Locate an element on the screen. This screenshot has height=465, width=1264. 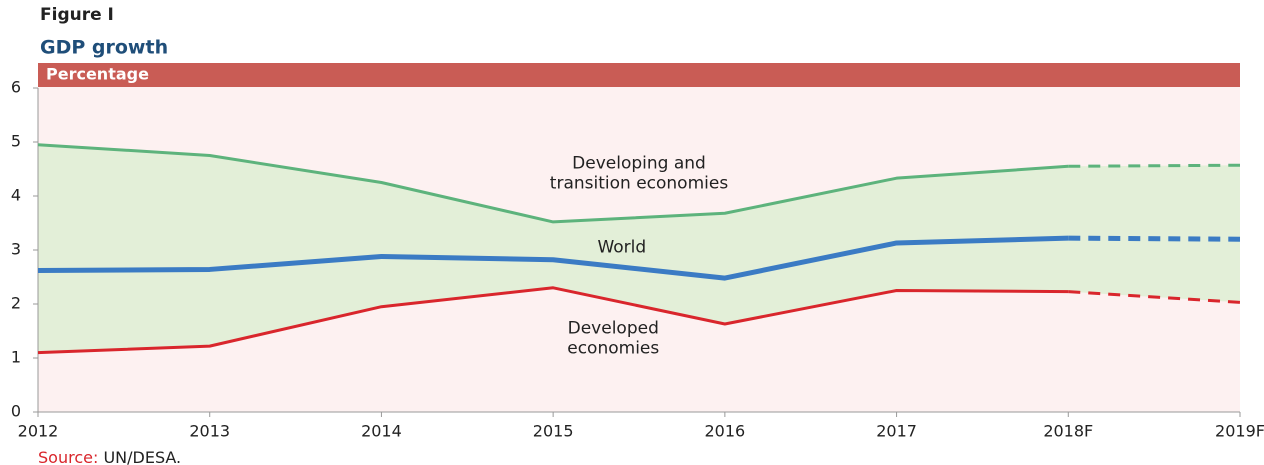
figure-label: Figure I is located at coordinates (77, 15).